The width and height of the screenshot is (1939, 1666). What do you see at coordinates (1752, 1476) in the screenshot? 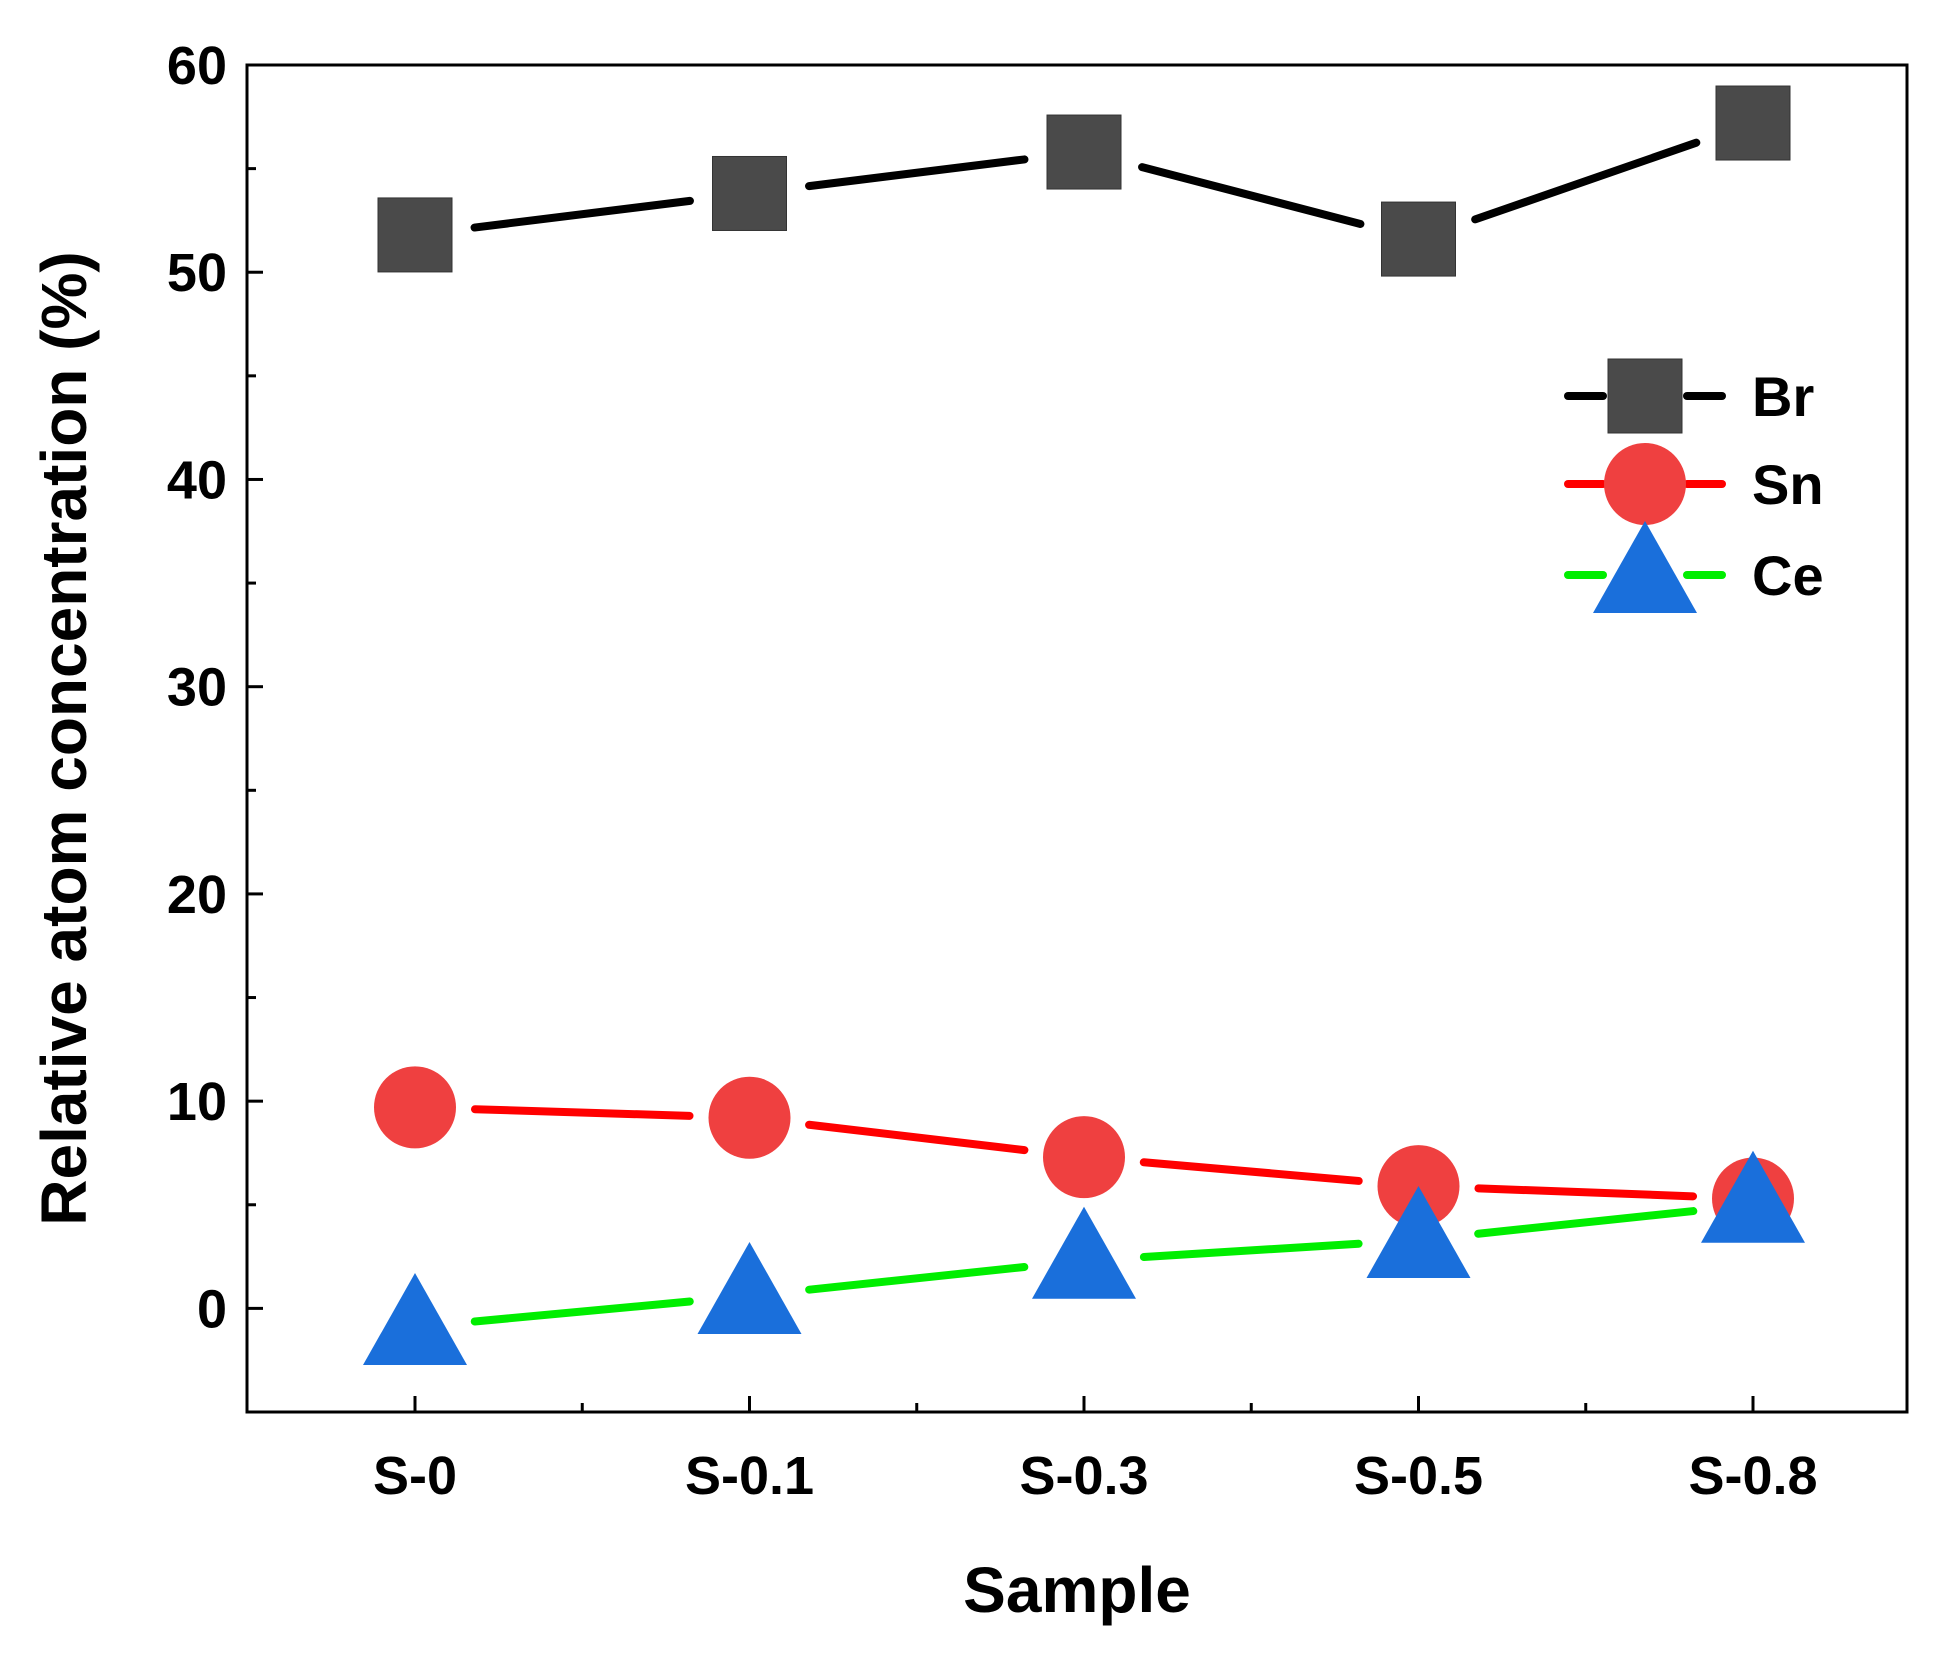
I see `x-tick-label: S-0.8` at bounding box center [1752, 1476].